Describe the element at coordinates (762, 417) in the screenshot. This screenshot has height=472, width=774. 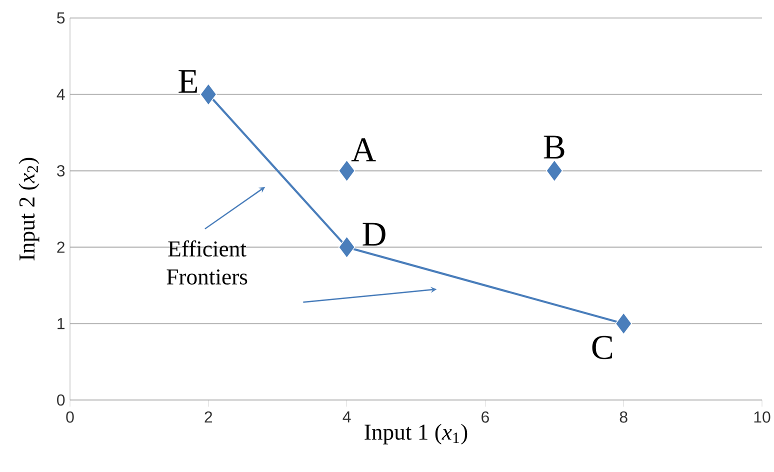
I see `x-tick-label: 10` at that location.